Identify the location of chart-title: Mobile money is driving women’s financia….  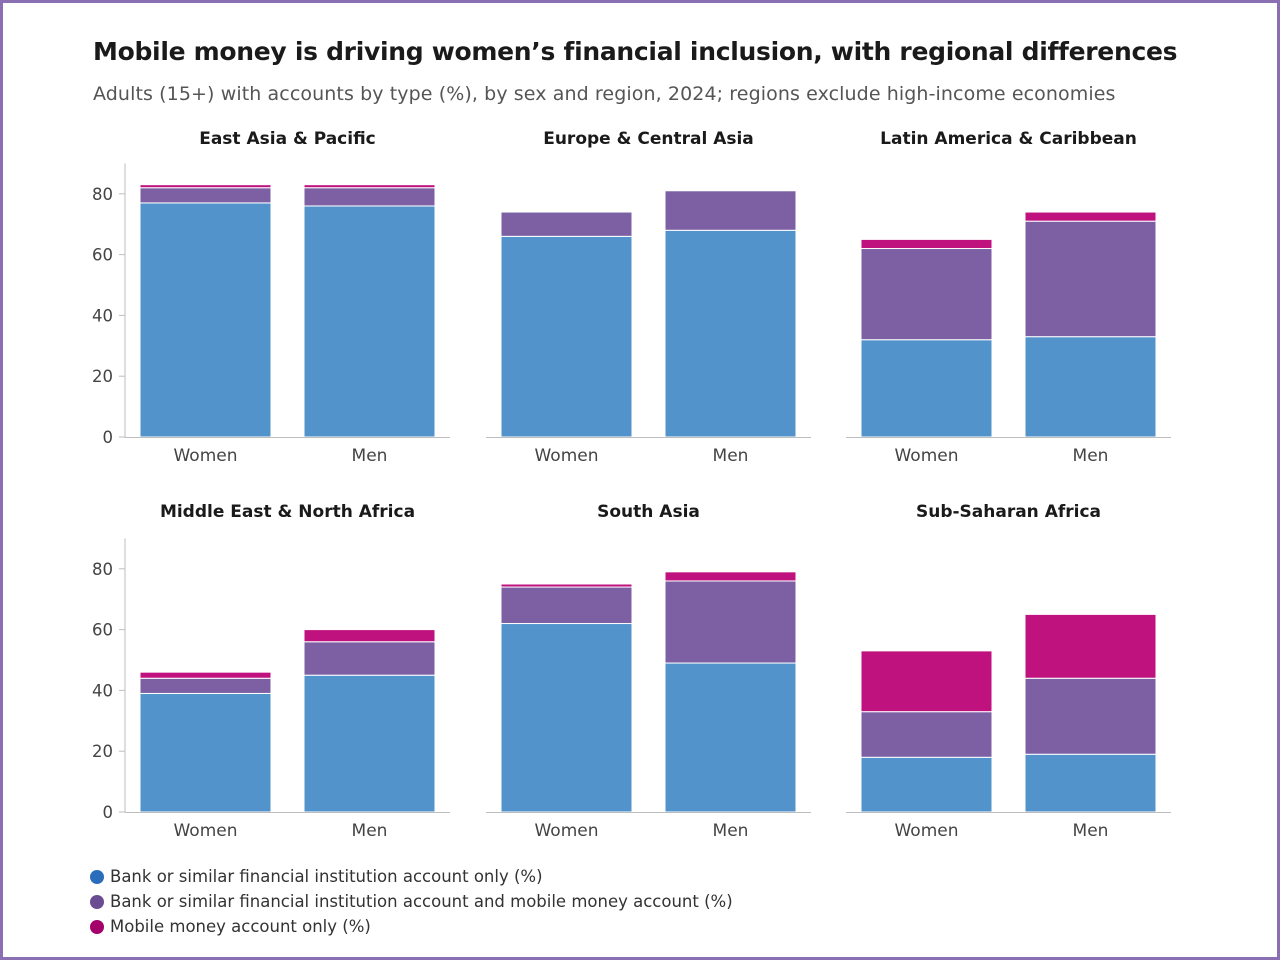
(635, 51).